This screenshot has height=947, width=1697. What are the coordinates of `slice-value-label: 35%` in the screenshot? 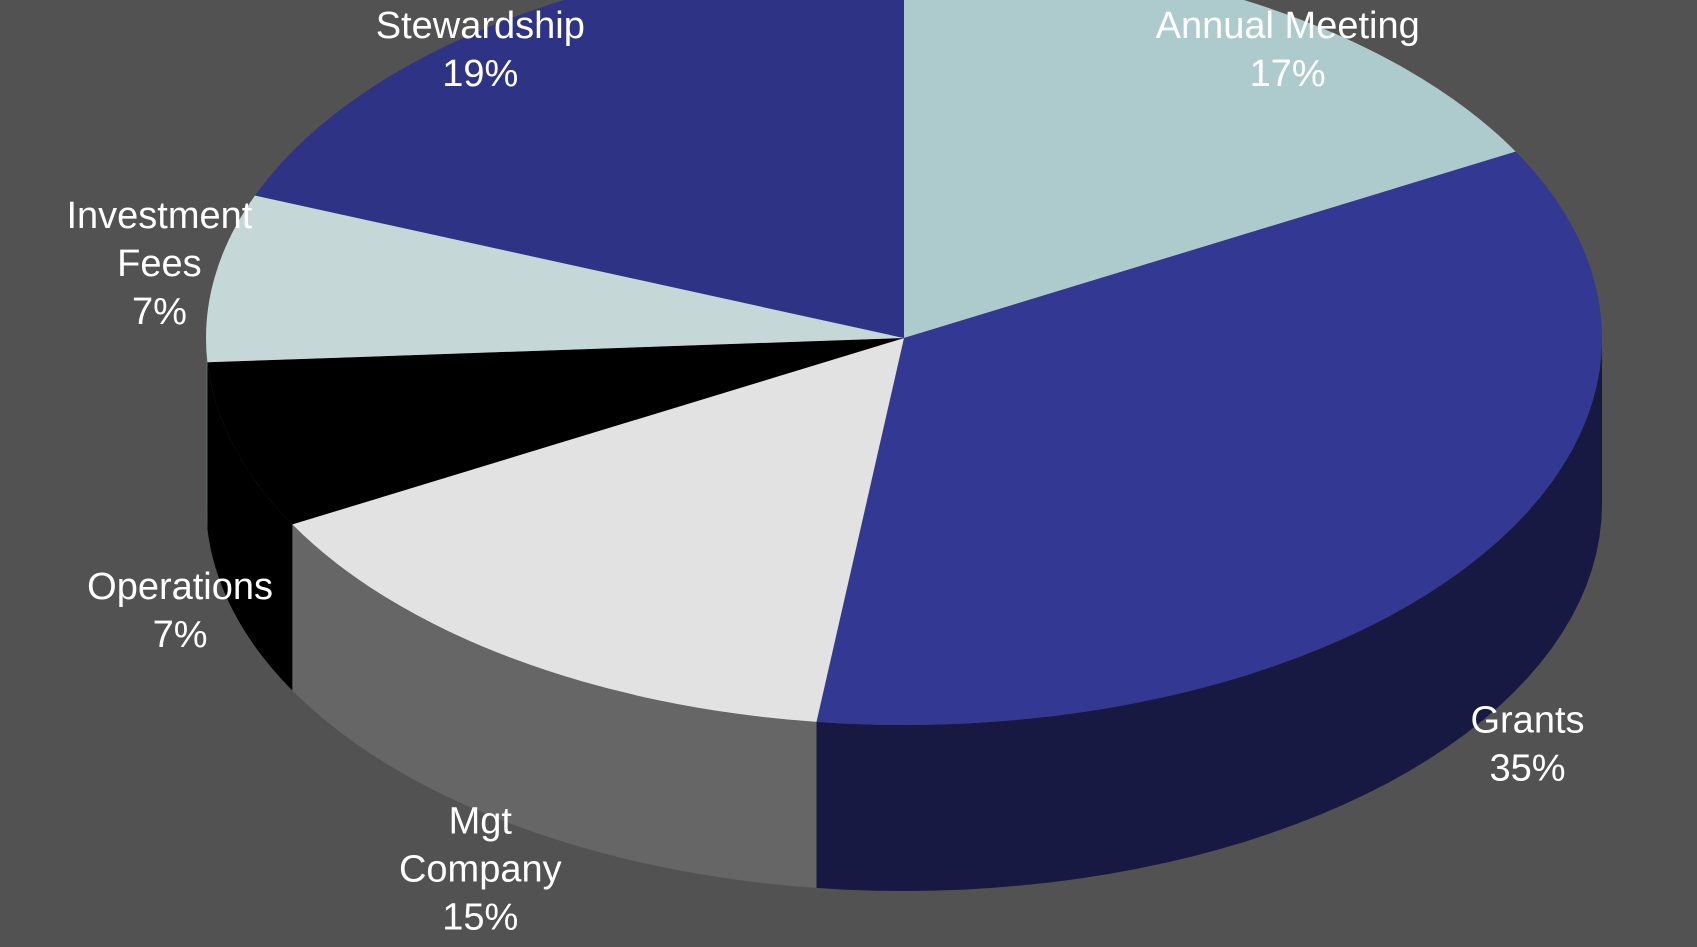 It's located at (1527, 769).